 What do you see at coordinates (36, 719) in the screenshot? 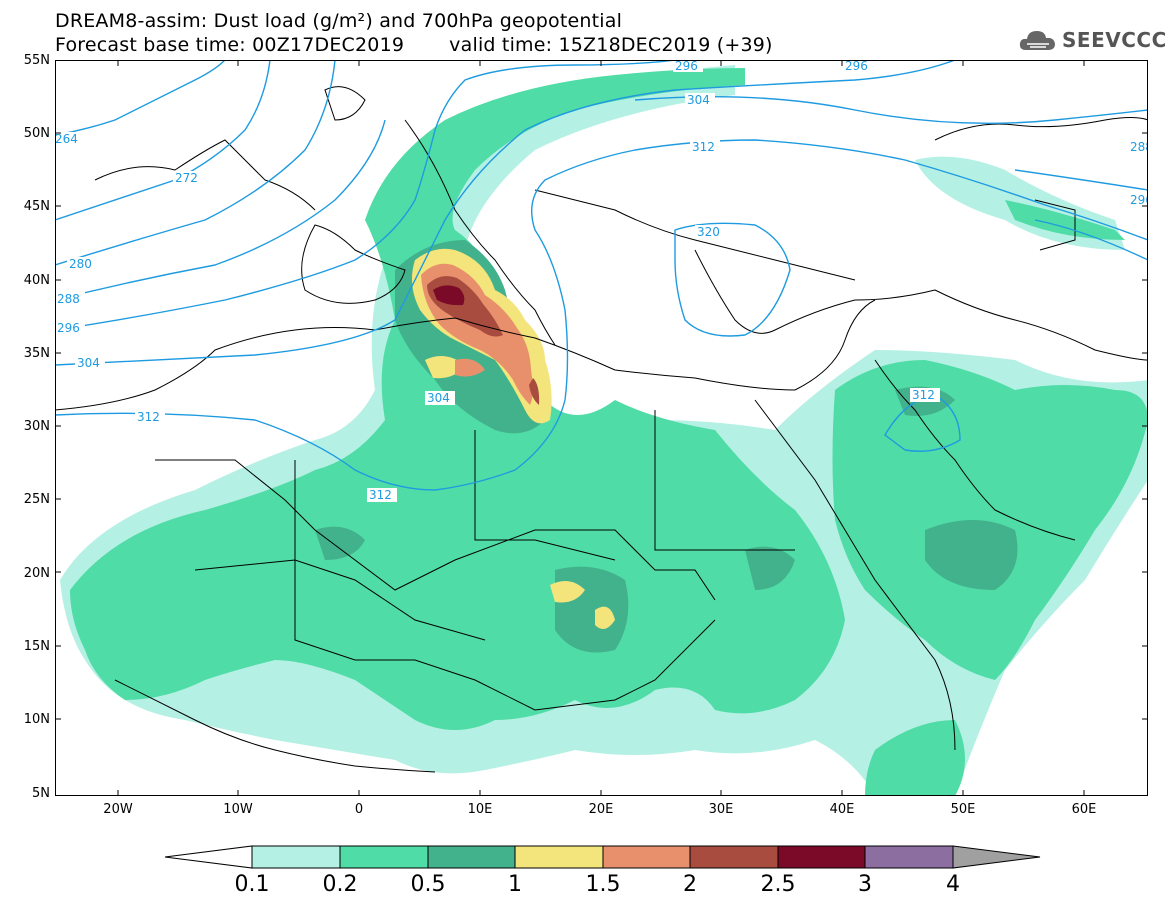
I see `lat-label: 10N` at bounding box center [36, 719].